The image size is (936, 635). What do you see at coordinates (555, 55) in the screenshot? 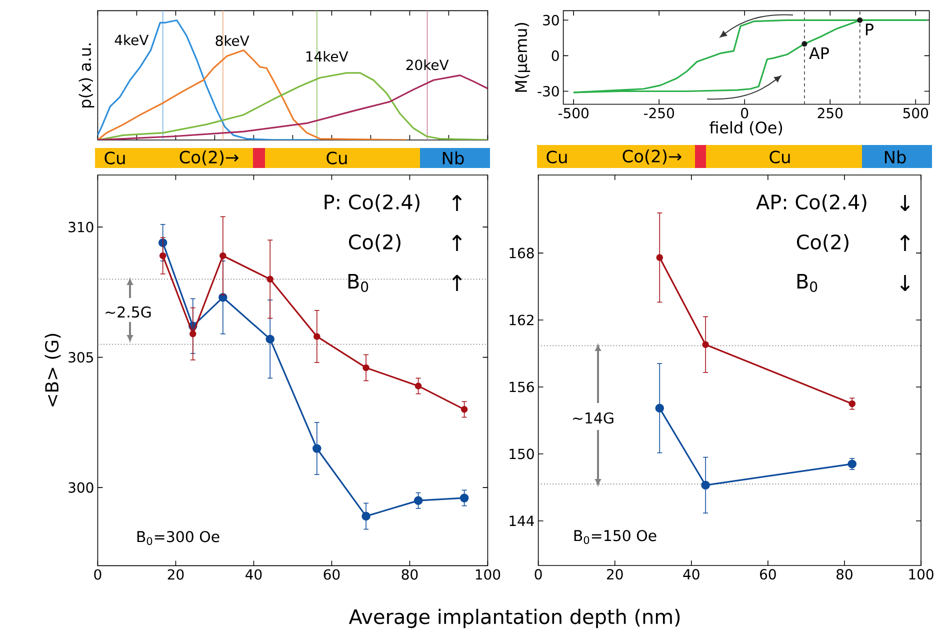
I see `y-tick-label: 0` at bounding box center [555, 55].